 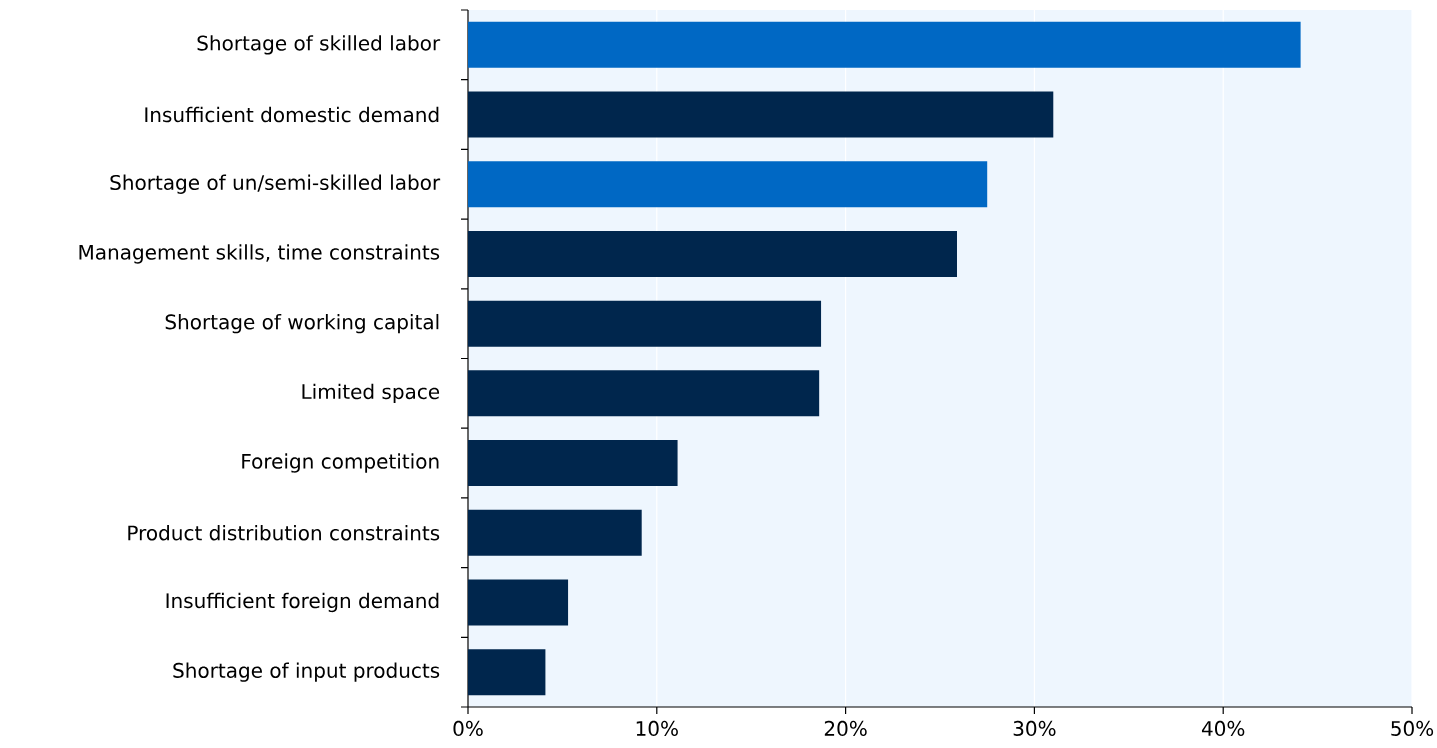 What do you see at coordinates (306, 672) in the screenshot?
I see `y-tick-label: Shortage of input products` at bounding box center [306, 672].